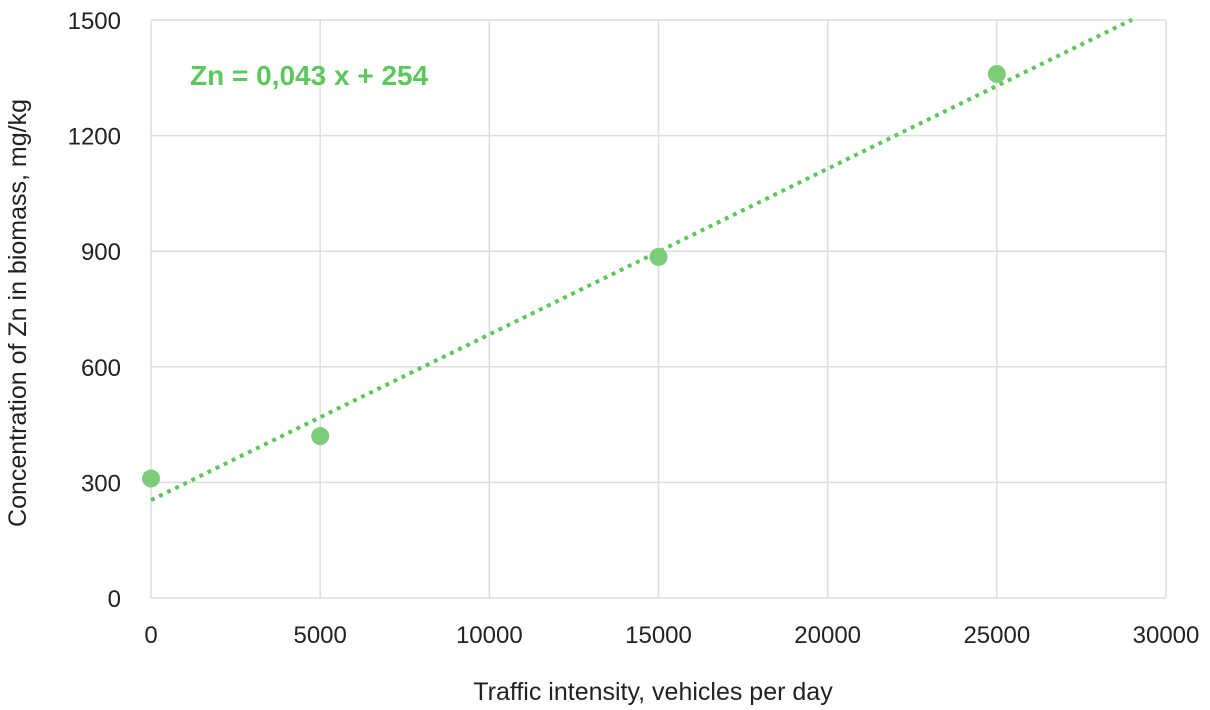 The width and height of the screenshot is (1210, 710). I want to click on x-tick-label: 15000, so click(658, 635).